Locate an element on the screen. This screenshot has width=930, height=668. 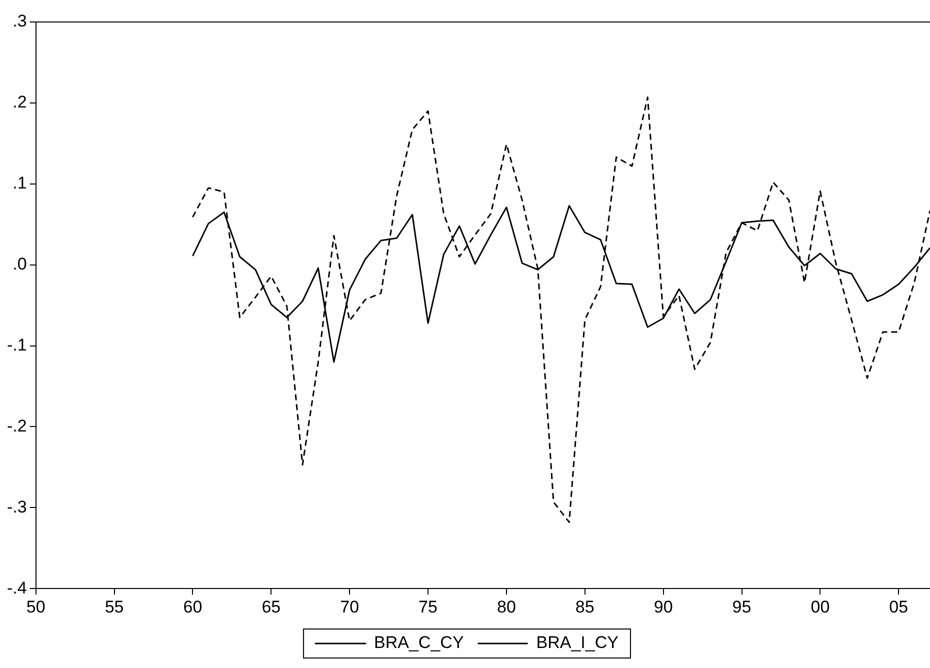
y-tick-label: .2 is located at coordinates (19, 102).